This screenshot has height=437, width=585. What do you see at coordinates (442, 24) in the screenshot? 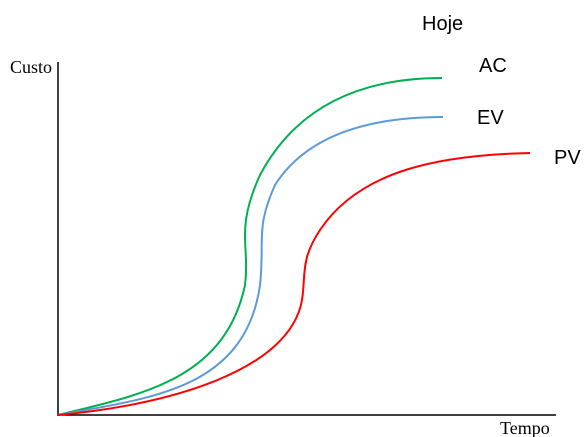
I see `today-label: Hoje` at bounding box center [442, 24].